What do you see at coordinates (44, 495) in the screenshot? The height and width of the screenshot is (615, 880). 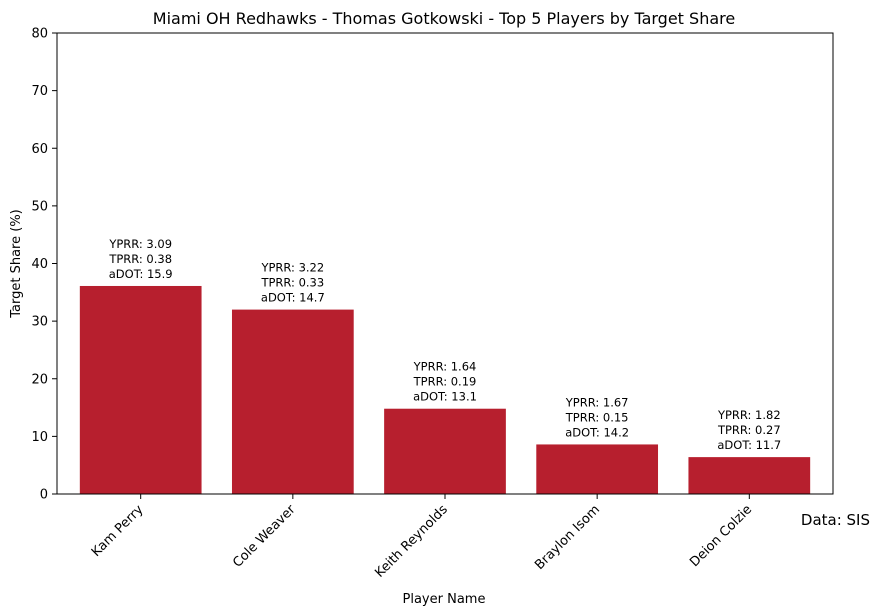 I see `y-tick-label: 0` at bounding box center [44, 495].